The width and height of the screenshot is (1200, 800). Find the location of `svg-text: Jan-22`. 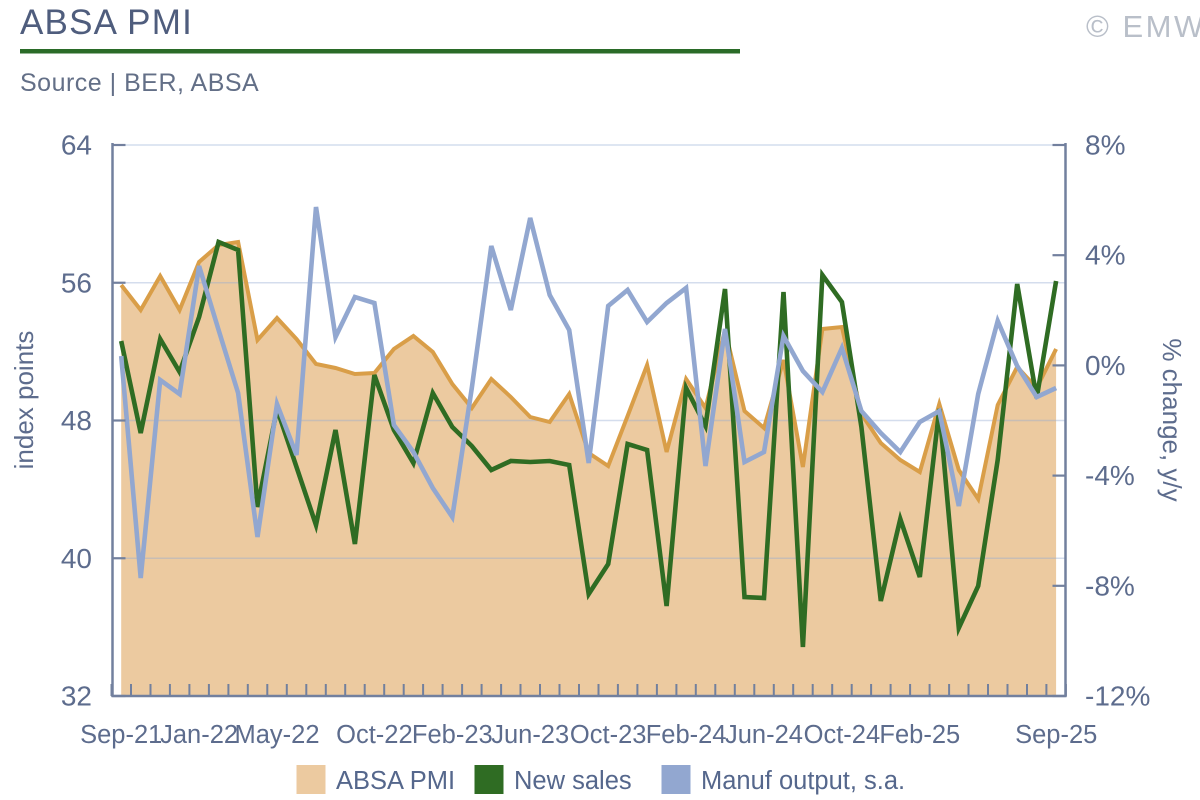

svg-text: Jan-22 is located at coordinates (199, 735).